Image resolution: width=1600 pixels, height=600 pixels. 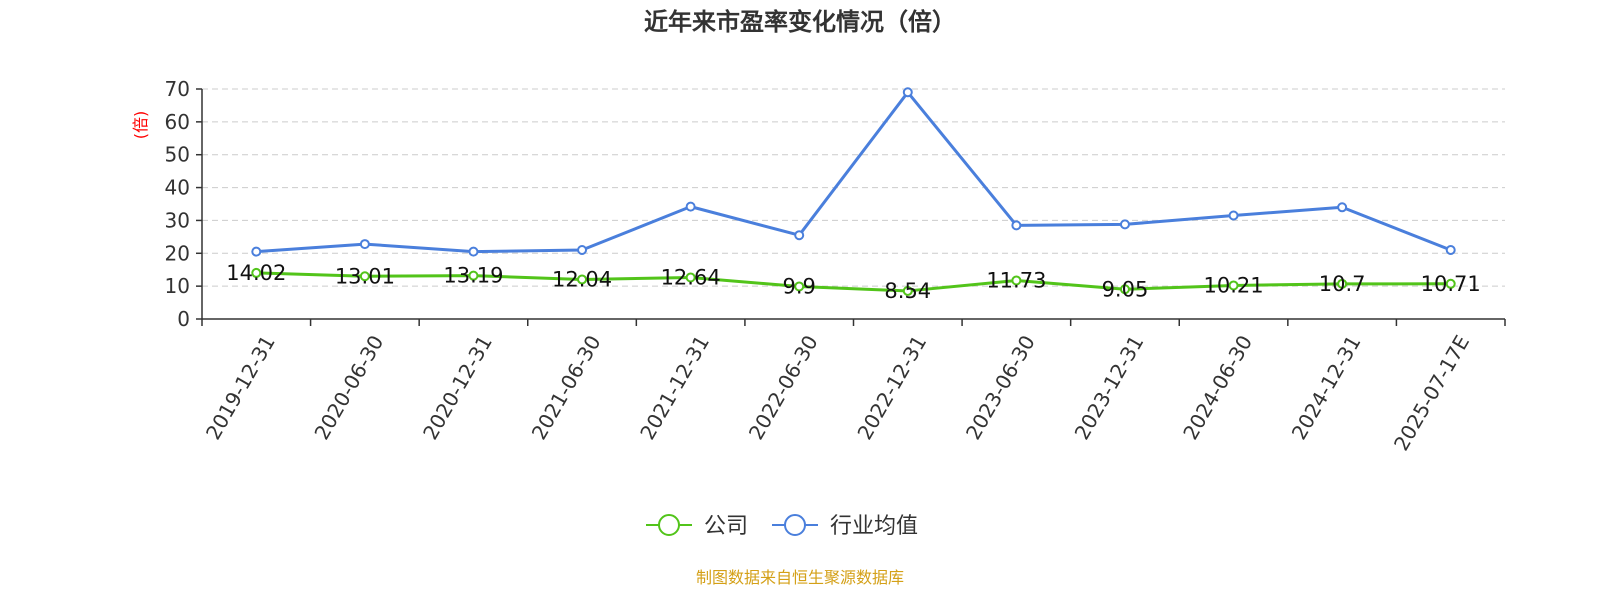 I want to click on source-note: 制图数据来自恒生聚源数据库, so click(x=800, y=577).